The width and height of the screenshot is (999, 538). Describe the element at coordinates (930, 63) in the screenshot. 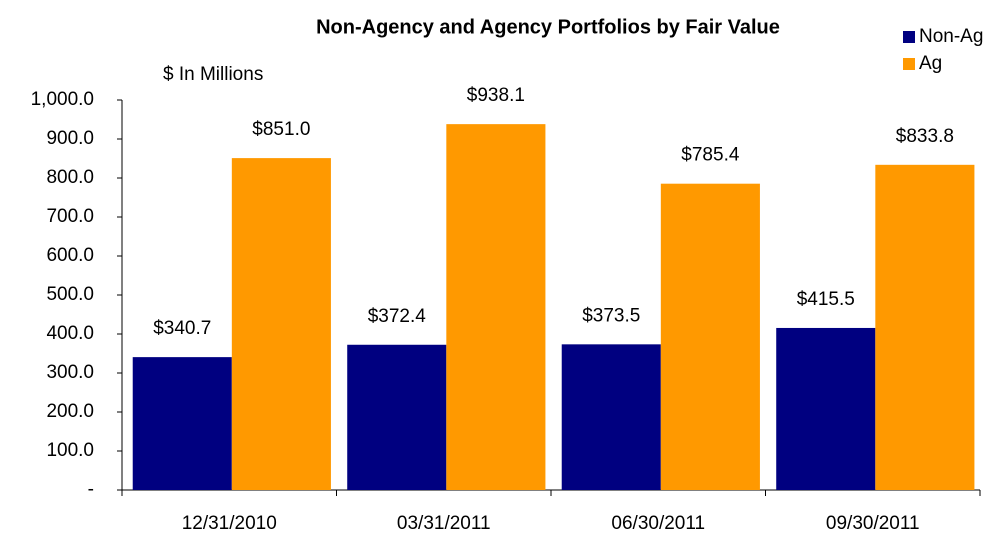

I see `legend-label: Ag` at that location.